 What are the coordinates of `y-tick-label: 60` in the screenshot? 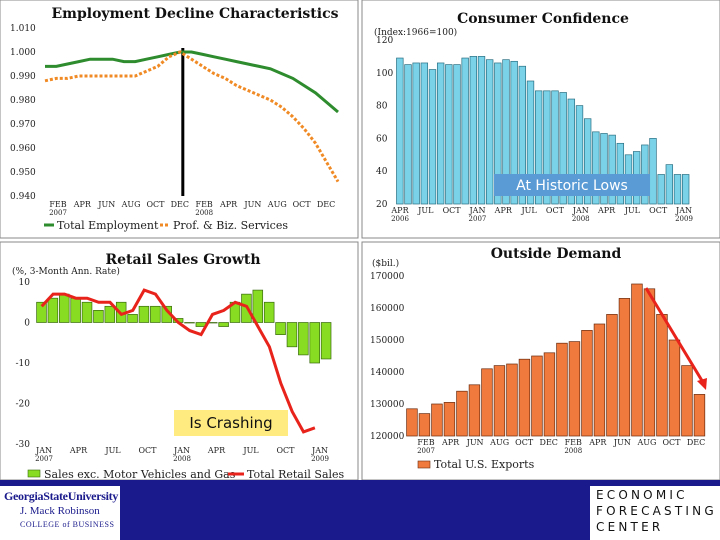 It's located at (382, 139).